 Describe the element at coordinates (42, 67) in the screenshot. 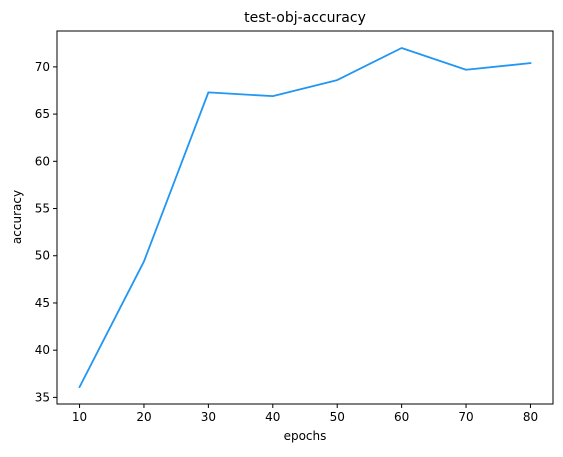

I see `y-tick-label: 70` at that location.